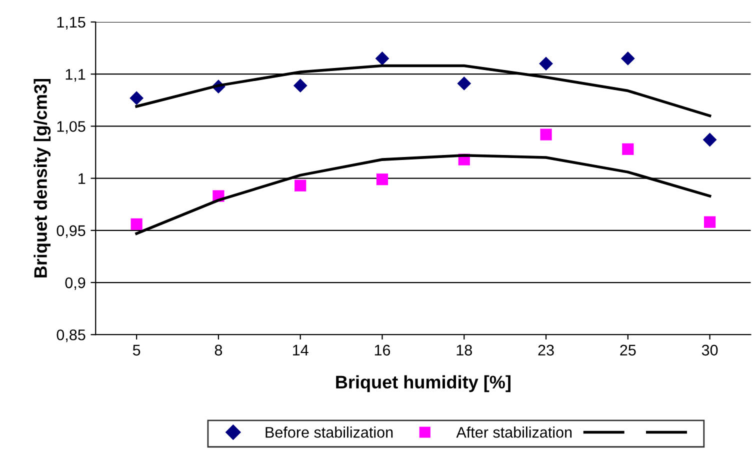 The image size is (753, 468). What do you see at coordinates (329, 432) in the screenshot?
I see `legend-label: Before stabilization` at bounding box center [329, 432].